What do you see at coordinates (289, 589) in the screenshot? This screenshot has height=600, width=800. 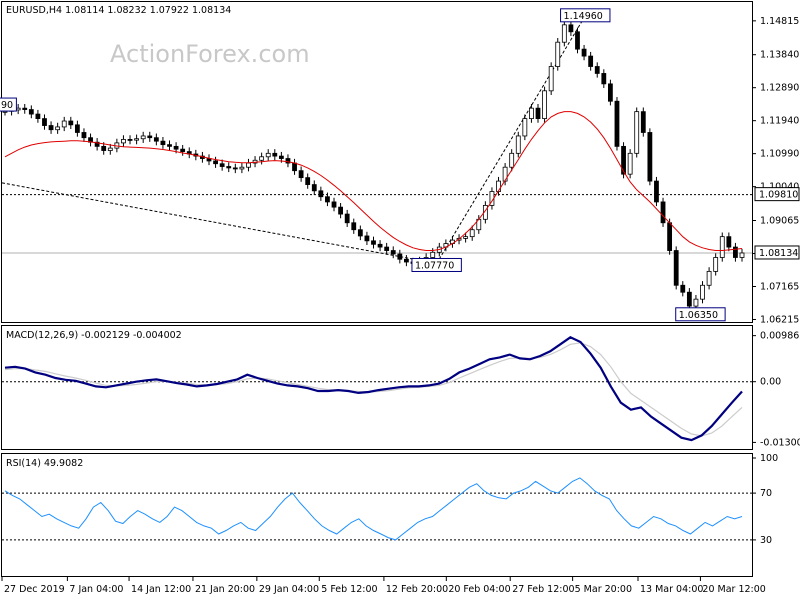 I see `x-tick-label: 29 Jan 04:00` at bounding box center [289, 589].